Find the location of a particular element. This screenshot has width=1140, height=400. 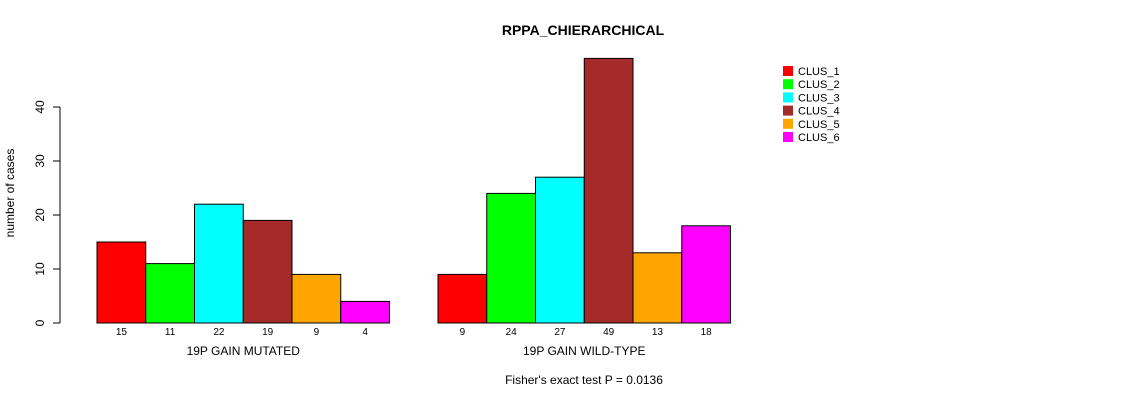

bar-count-label: 19 is located at coordinates (268, 332).